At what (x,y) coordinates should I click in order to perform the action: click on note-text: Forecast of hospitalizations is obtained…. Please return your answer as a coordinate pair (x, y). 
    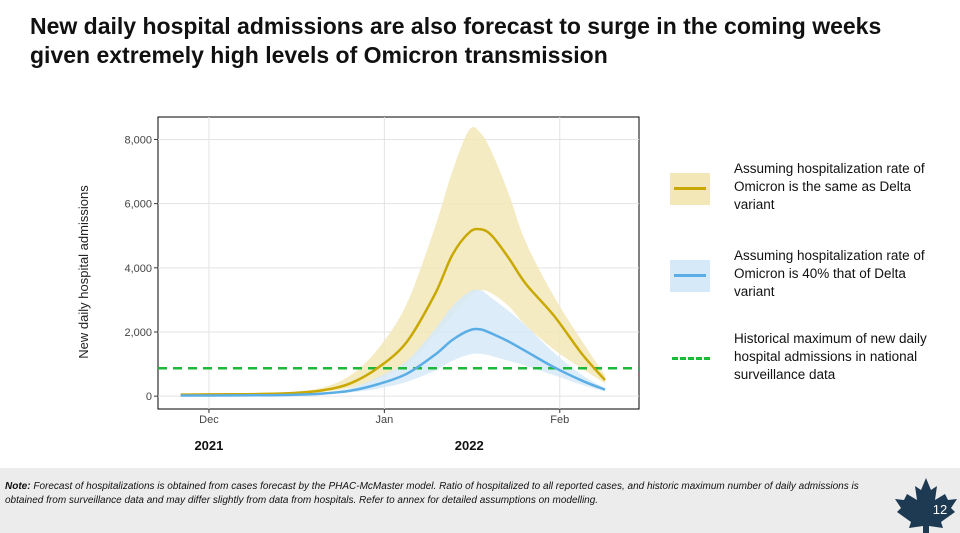
    Looking at the image, I should click on (432, 493).